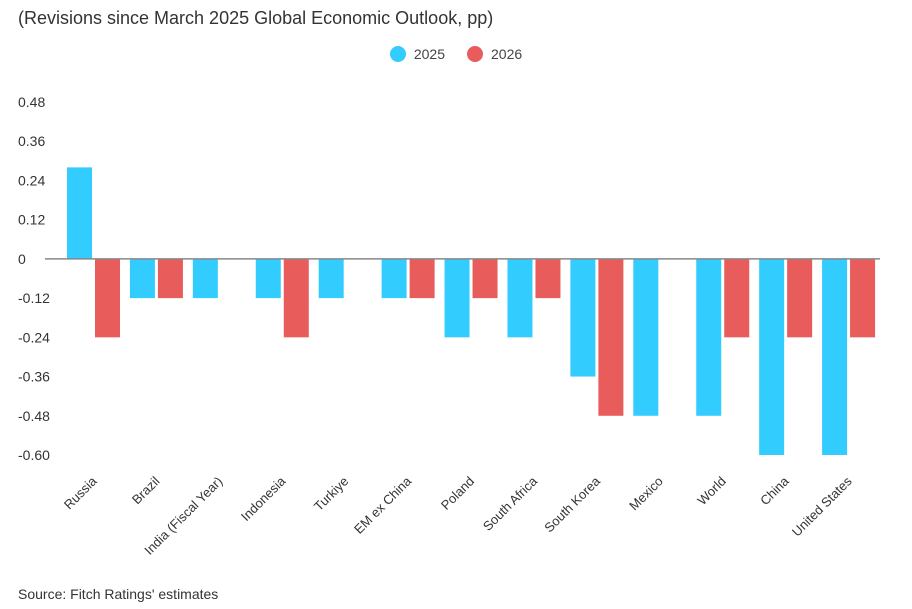  What do you see at coordinates (34, 416) in the screenshot?
I see `y-tick-label: -0.48` at bounding box center [34, 416].